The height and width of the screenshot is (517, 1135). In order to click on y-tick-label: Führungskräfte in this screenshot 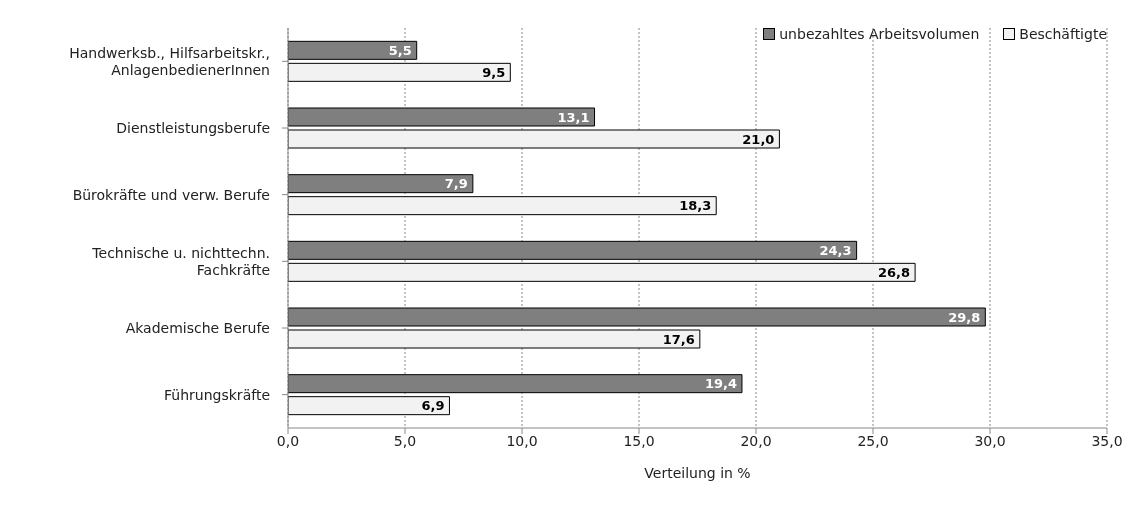, I will do `click(217, 394)`.